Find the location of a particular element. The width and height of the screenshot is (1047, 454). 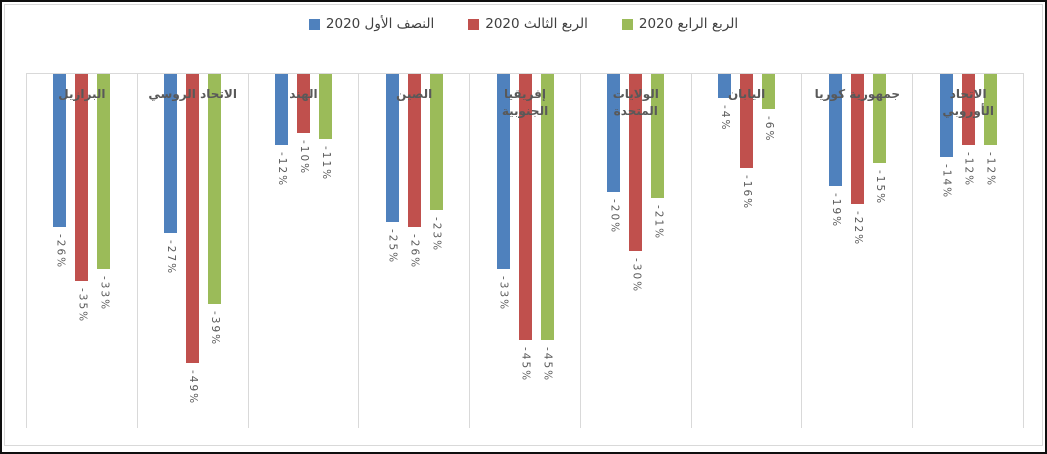

bar-group: -14% is located at coordinates (946, 137).